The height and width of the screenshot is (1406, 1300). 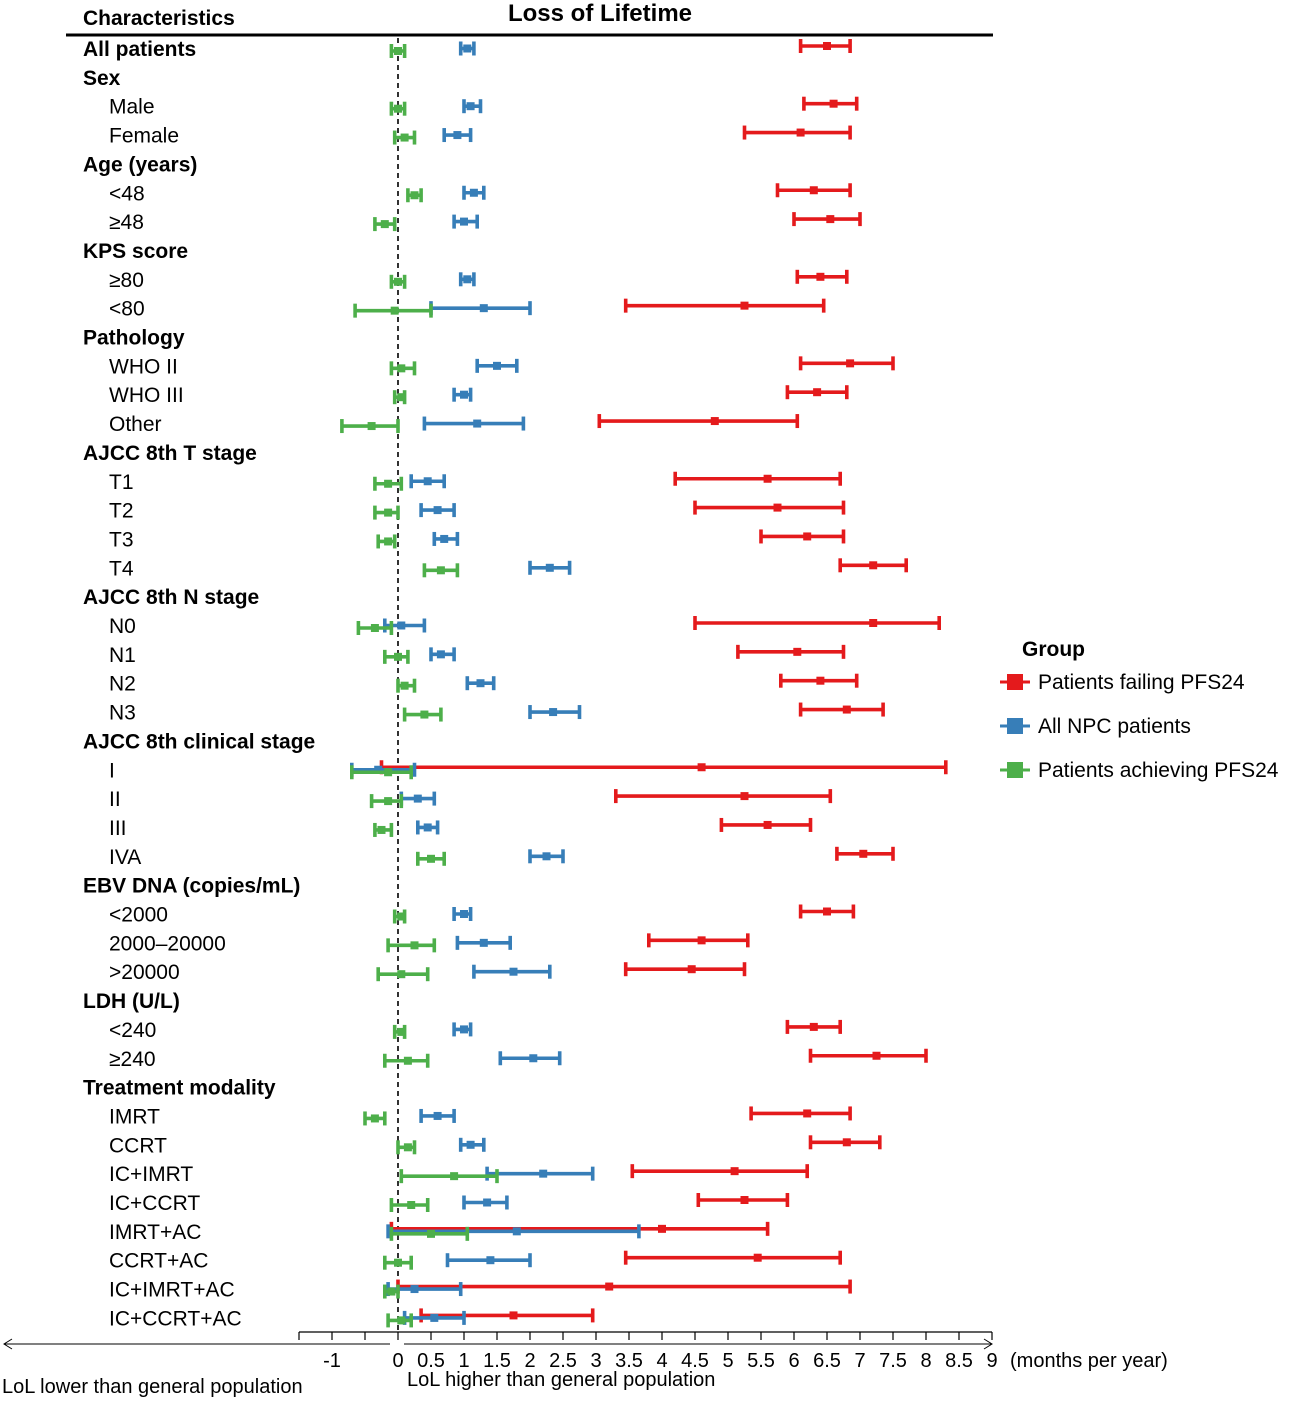 I want to click on group-header-pathology-10: Pathology, so click(x=134, y=338).